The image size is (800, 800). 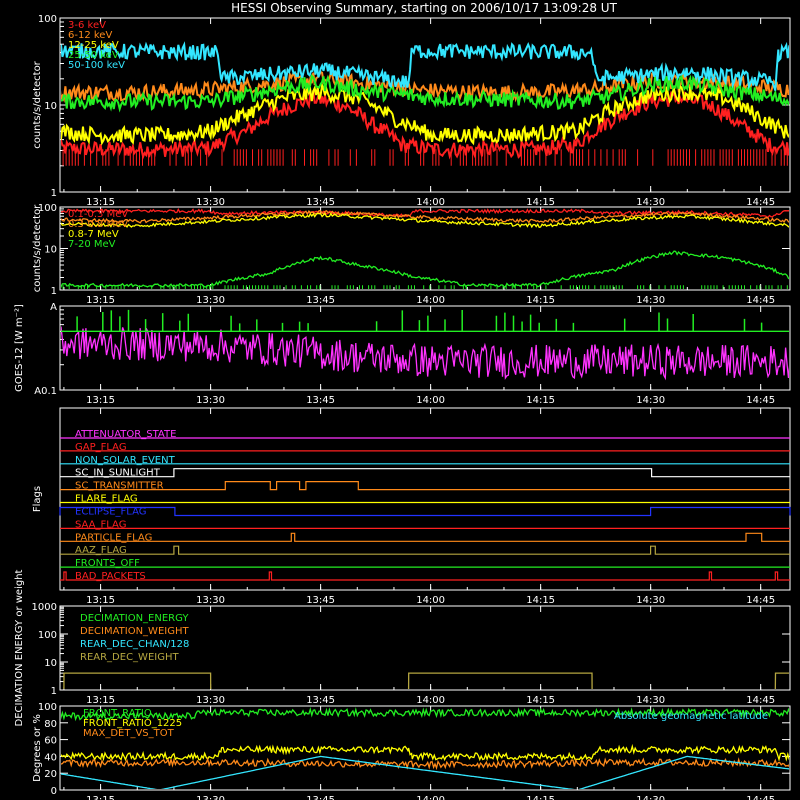 I want to click on decimation-legend-2: REAR_DEC_CHAN/128, so click(x=134, y=644).